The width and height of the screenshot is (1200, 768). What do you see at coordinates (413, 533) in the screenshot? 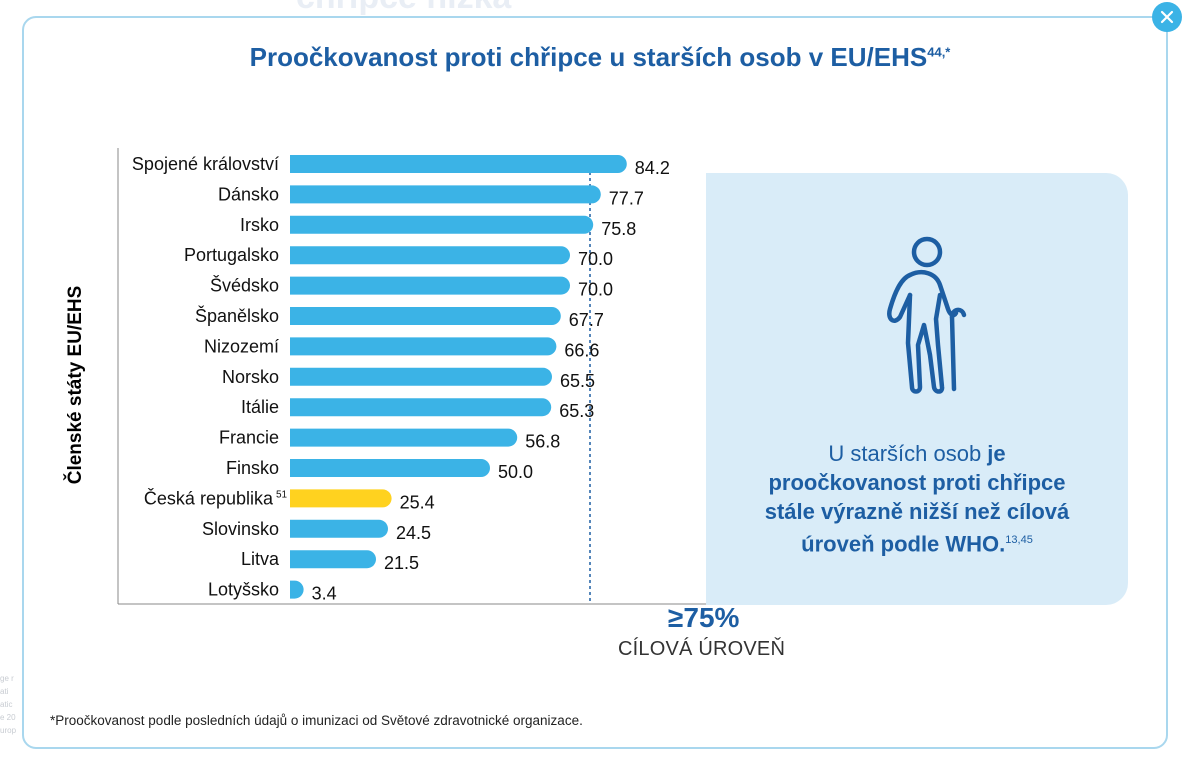
I see `value-label-12: 24.5` at bounding box center [413, 533].